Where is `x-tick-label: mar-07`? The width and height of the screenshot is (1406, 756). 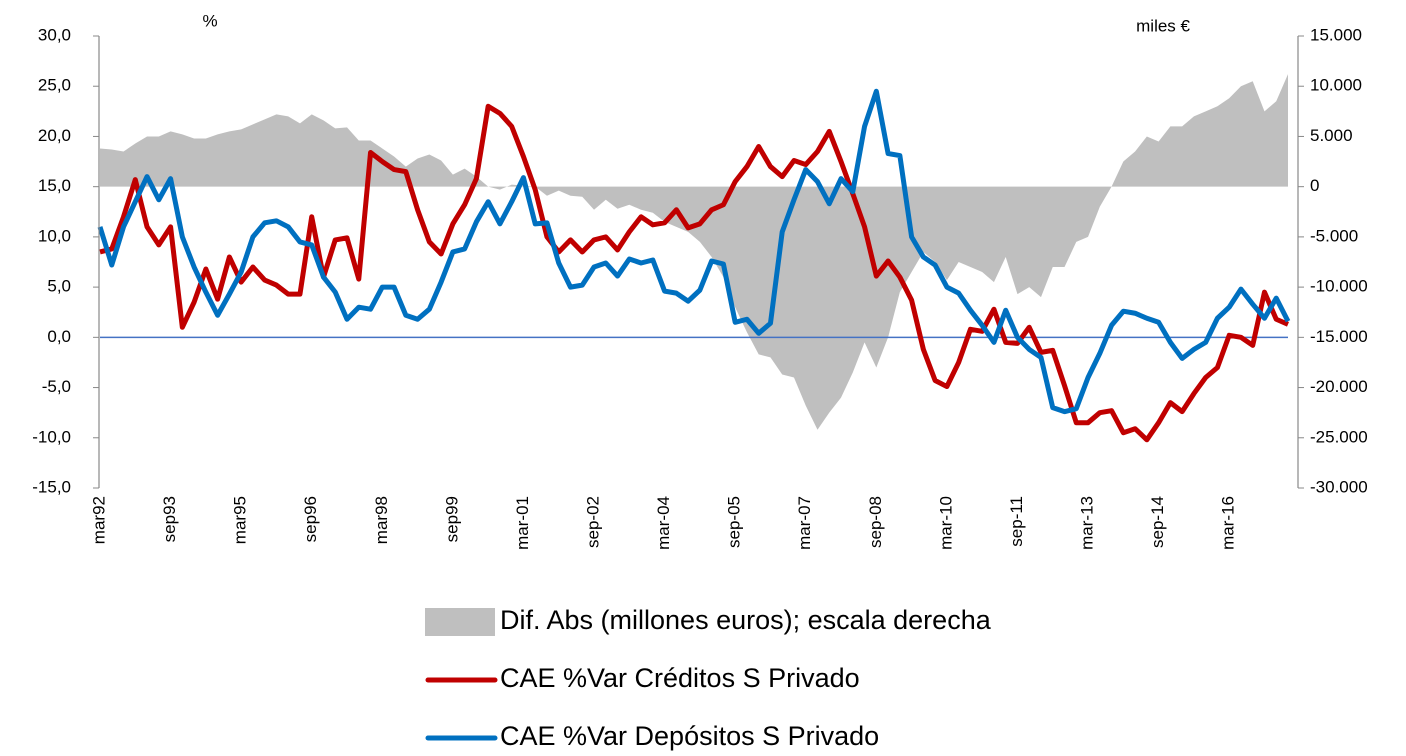 x-tick-label: mar-07 is located at coordinates (804, 523).